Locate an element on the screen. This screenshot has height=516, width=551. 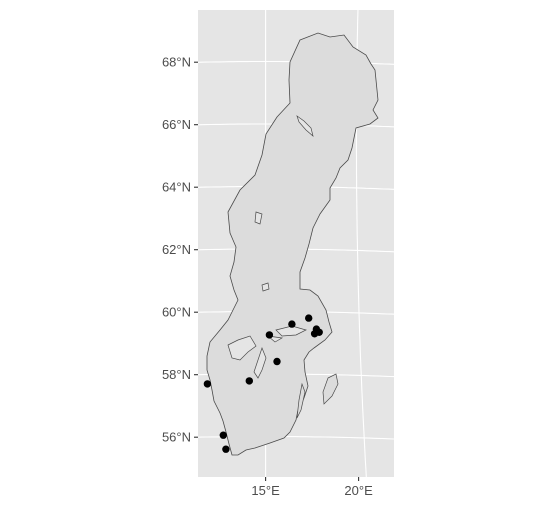
lake-tornetrask is located at coordinates (305, 126).